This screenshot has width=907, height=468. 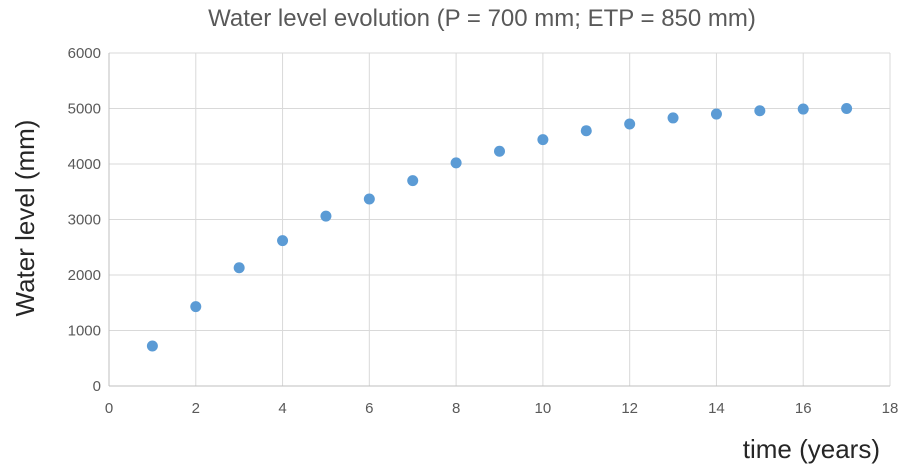 What do you see at coordinates (502, 408) in the screenshot?
I see `x-tick-labels: 0 2 4 6 8 10 12 14 16 18` at bounding box center [502, 408].